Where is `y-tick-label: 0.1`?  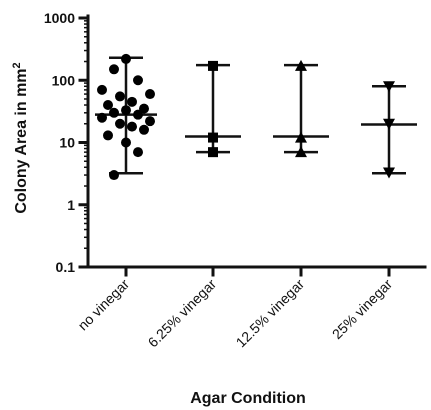
y-tick-label: 0.1 is located at coordinates (66, 267).